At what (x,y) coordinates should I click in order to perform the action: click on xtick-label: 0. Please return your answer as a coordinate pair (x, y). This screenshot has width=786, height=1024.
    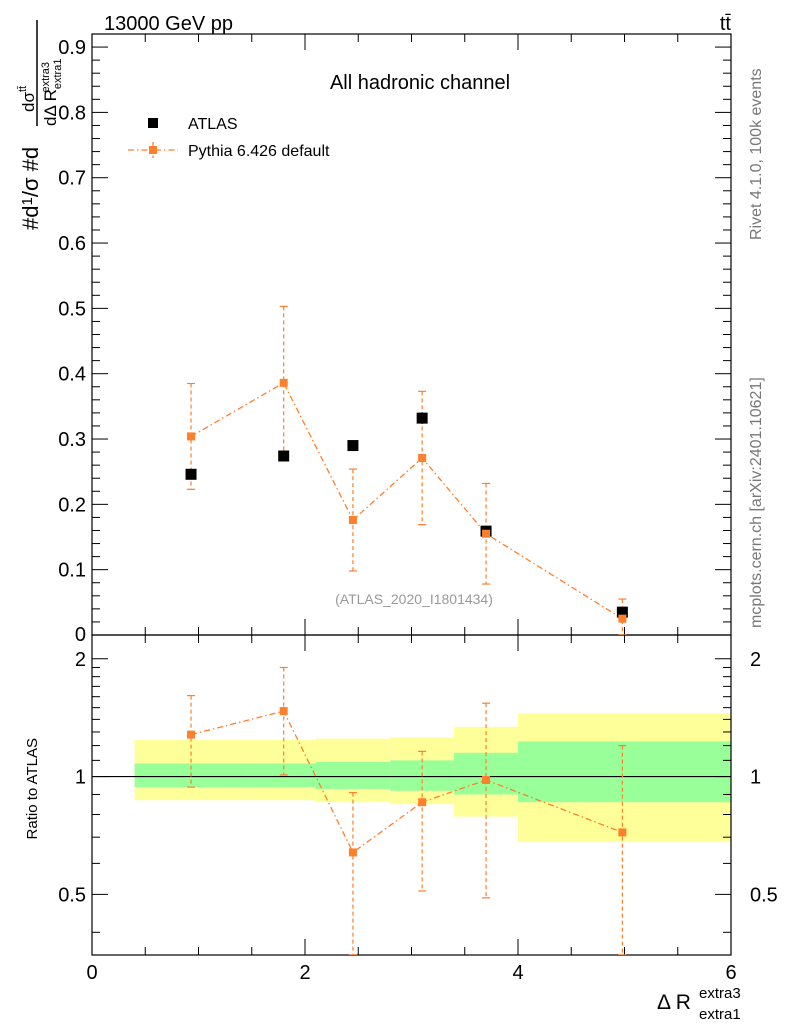
    Looking at the image, I should click on (91, 973).